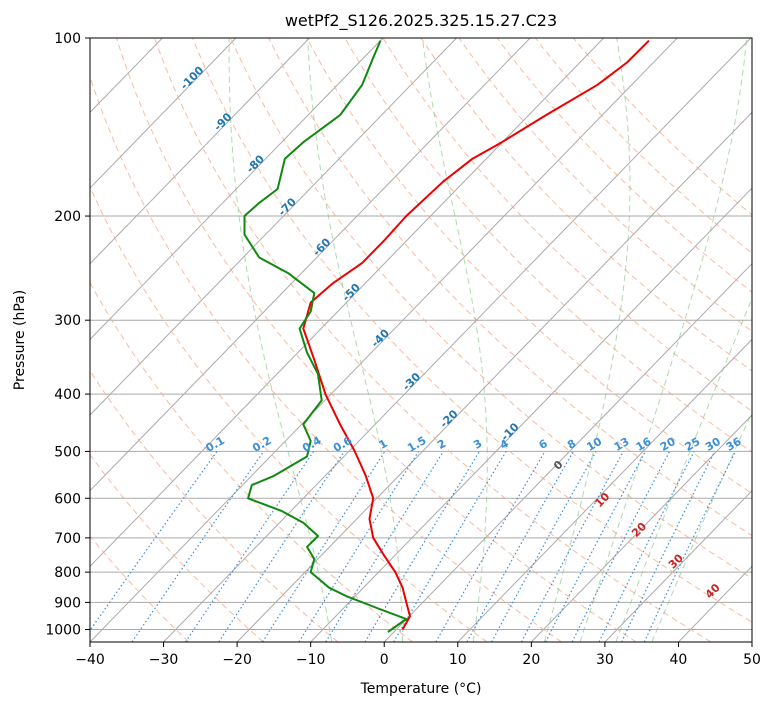  Describe the element at coordinates (67, 539) in the screenshot. I see `y-tick-label: 700` at that location.